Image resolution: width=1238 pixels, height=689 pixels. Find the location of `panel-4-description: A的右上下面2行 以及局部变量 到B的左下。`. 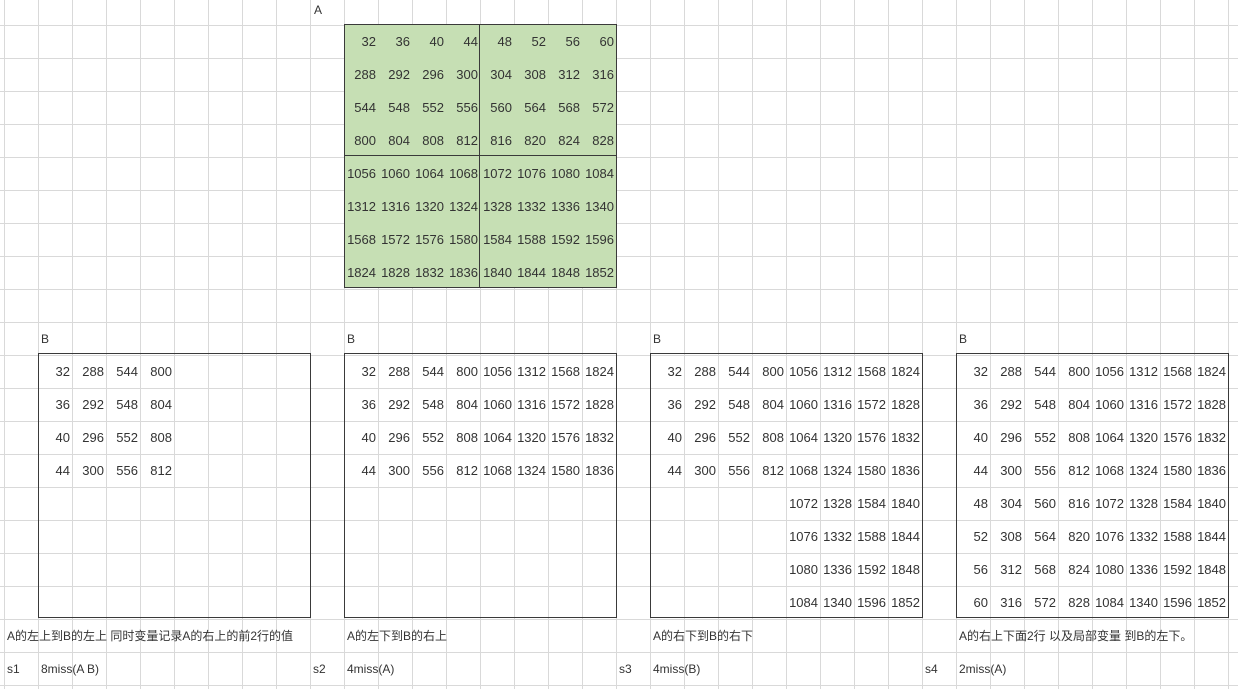

panel-4-description: A的右上下面2行 以及局部变量 到B的左下。 is located at coordinates (1076, 636).